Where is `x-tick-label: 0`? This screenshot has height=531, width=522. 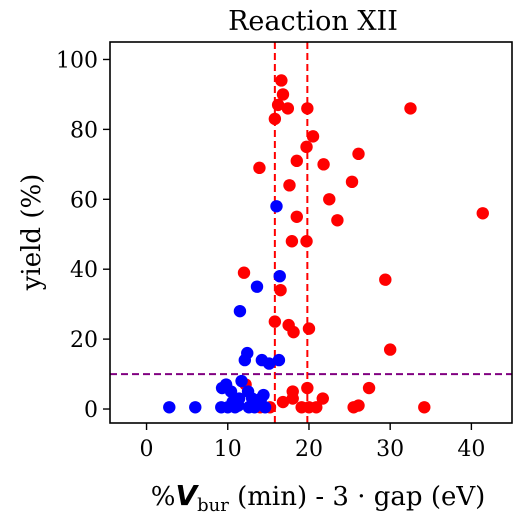
x-tick-label: 0 is located at coordinates (147, 449).